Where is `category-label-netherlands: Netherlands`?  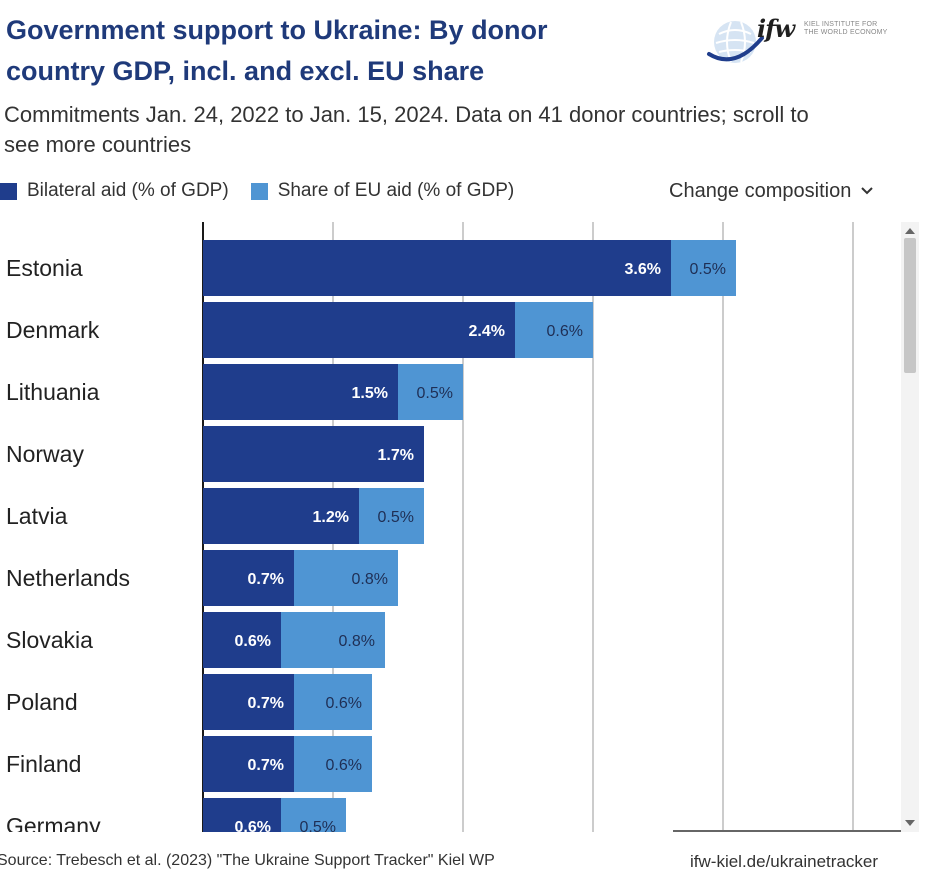
category-label-netherlands: Netherlands is located at coordinates (68, 578).